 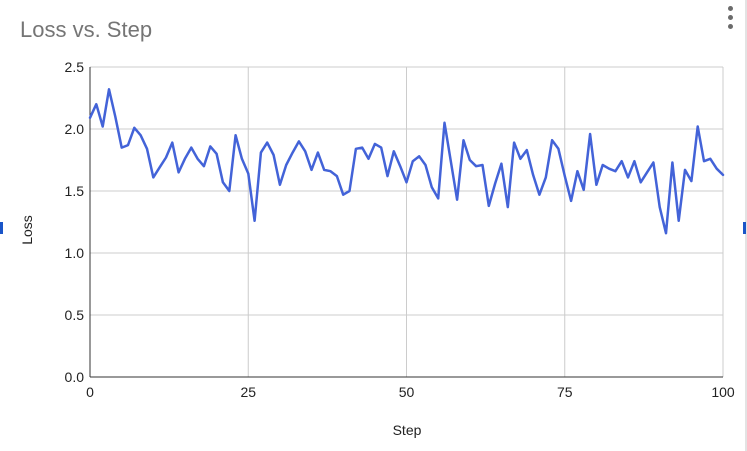 I want to click on left-resize-handle, so click(x=1, y=228).